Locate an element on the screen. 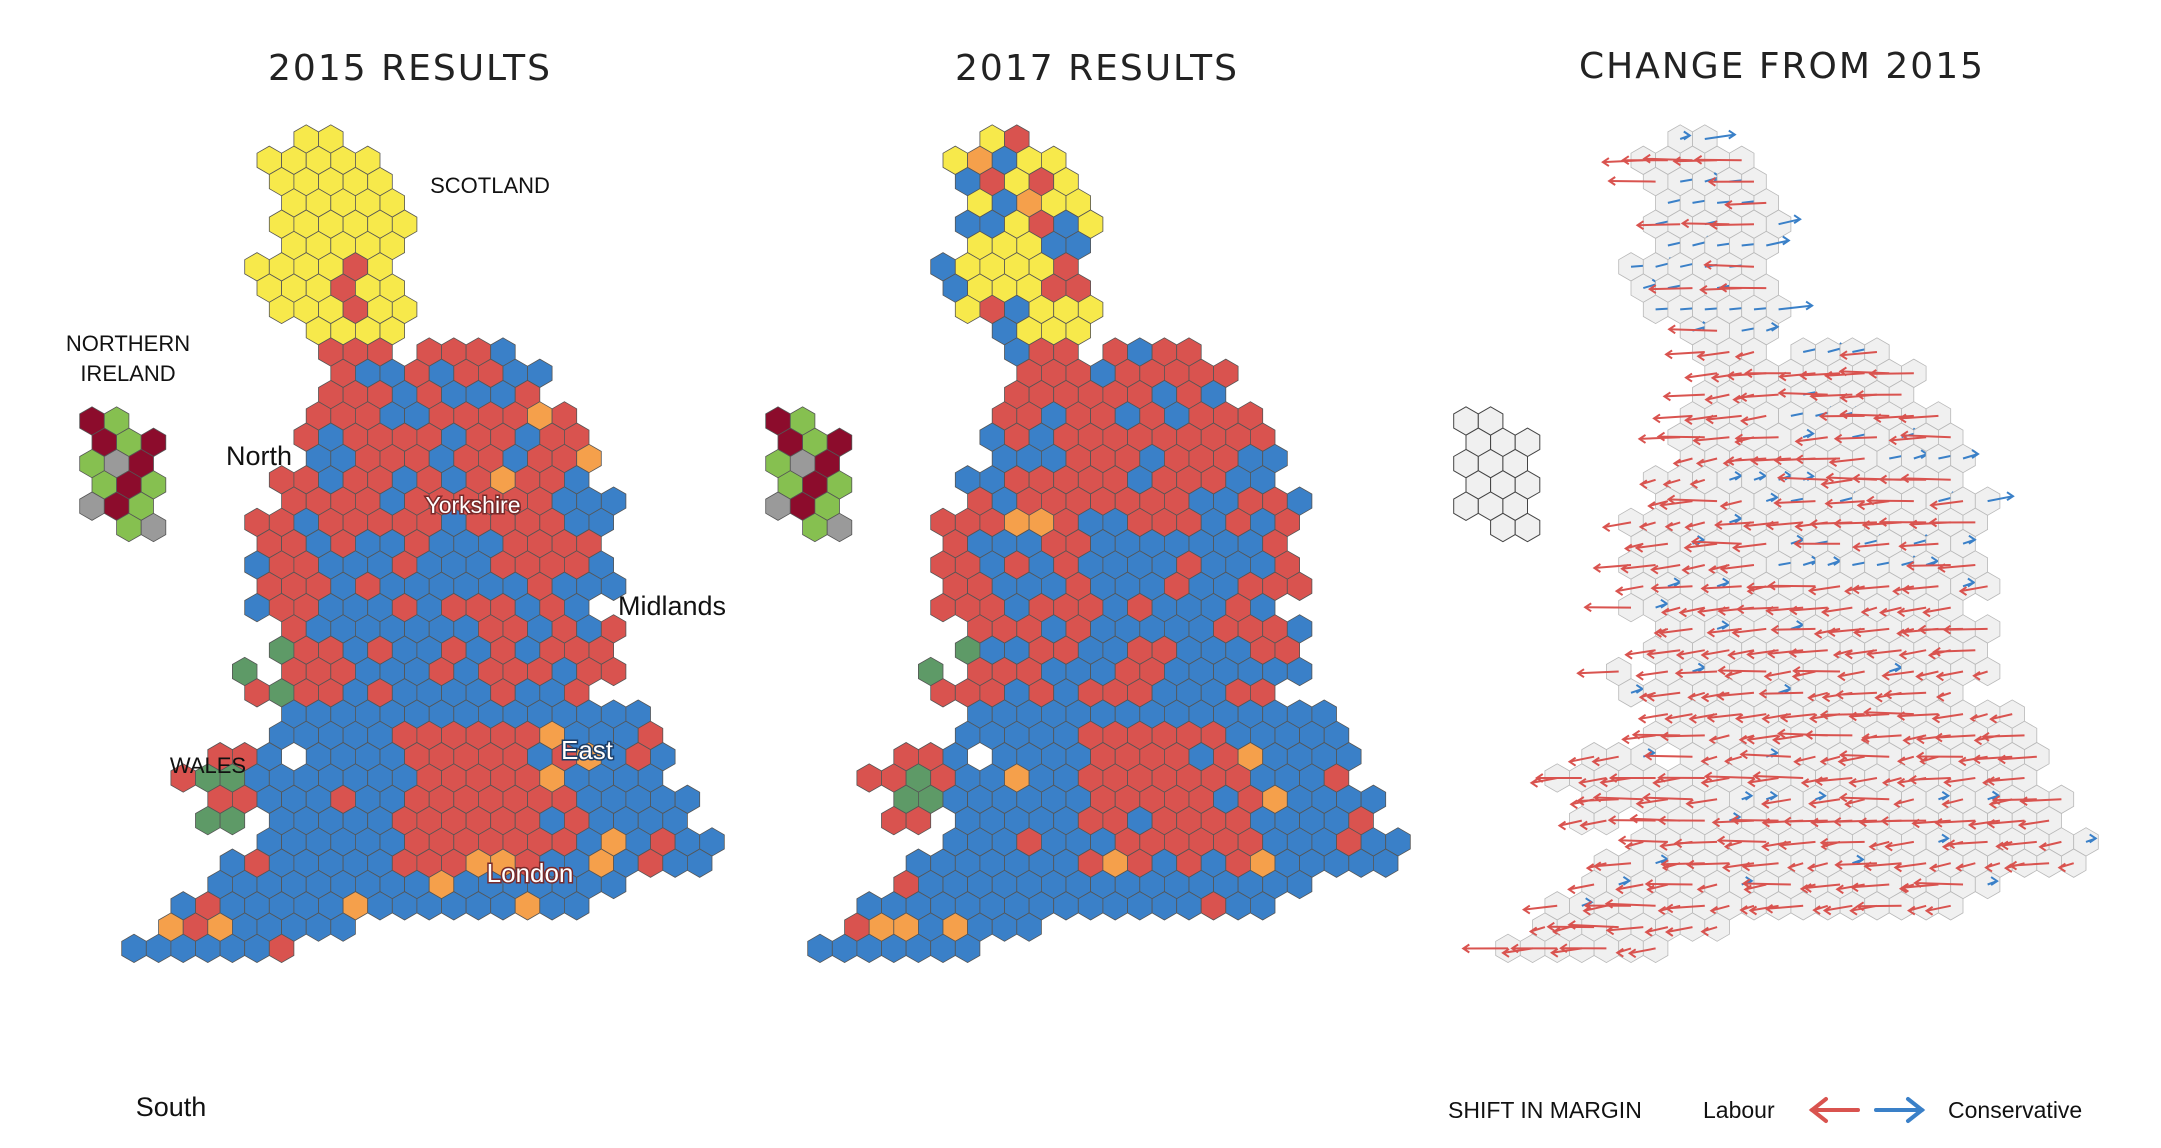  label-east: East is located at coordinates (587, 750).